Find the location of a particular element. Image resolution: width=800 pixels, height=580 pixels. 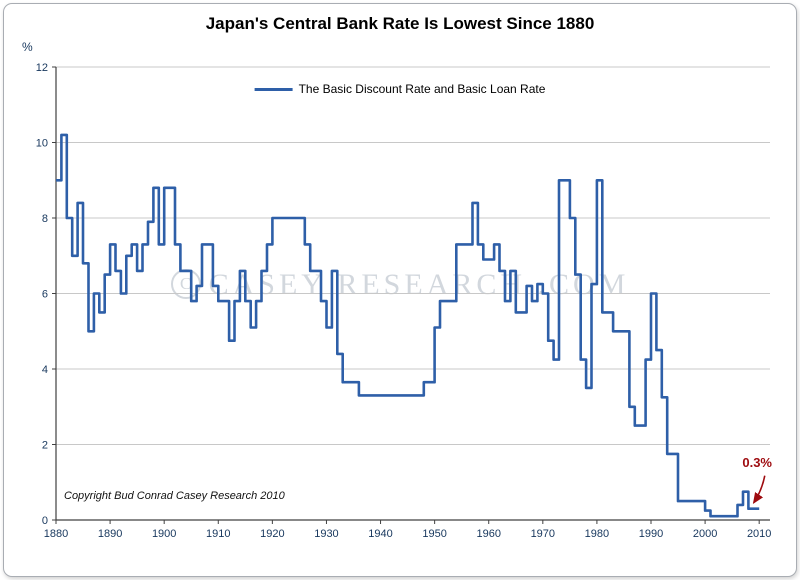

x-tick-label: 1960 is located at coordinates (488, 534).